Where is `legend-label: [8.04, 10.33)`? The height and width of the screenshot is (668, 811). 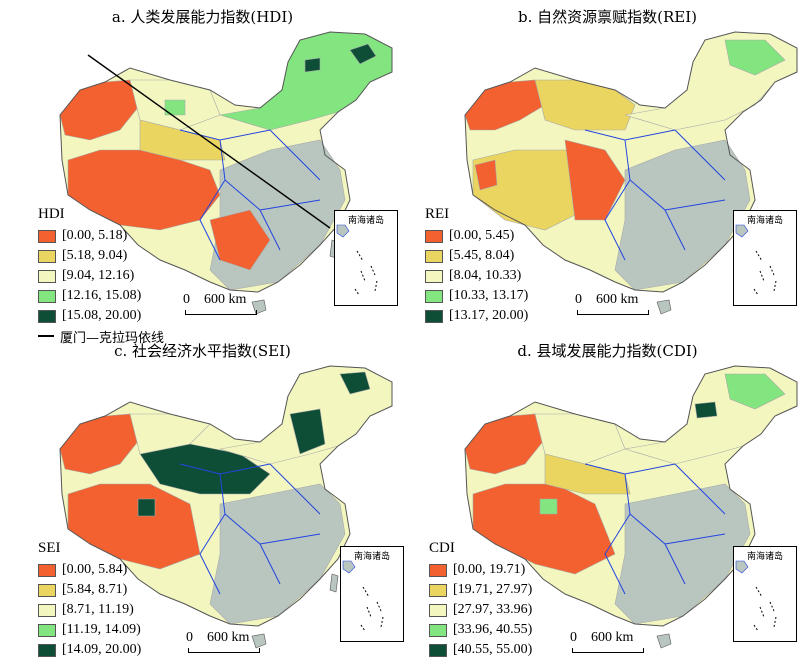 legend-label: [8.04, 10.33) is located at coordinates (485, 275).